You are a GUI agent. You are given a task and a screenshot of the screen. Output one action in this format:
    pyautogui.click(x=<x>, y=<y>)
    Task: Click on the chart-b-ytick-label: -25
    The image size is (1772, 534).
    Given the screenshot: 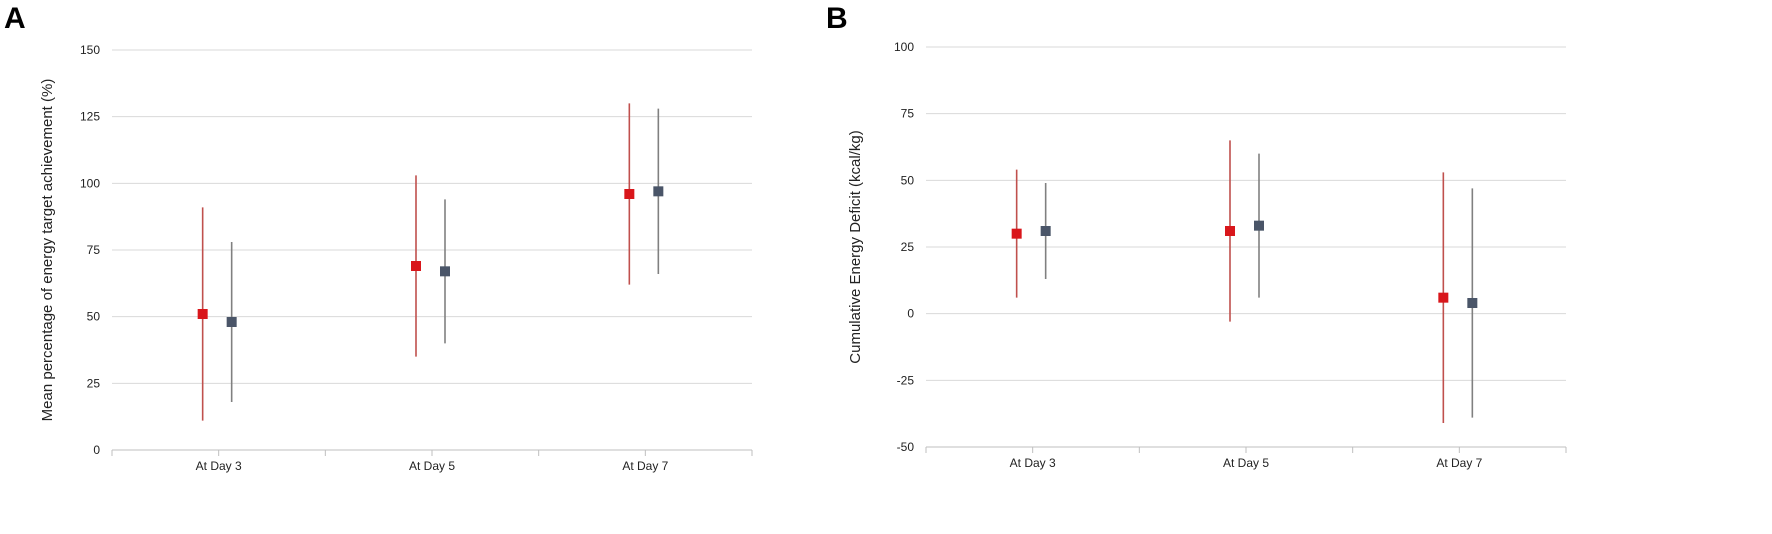 What is the action you would take?
    pyautogui.click(x=906, y=380)
    